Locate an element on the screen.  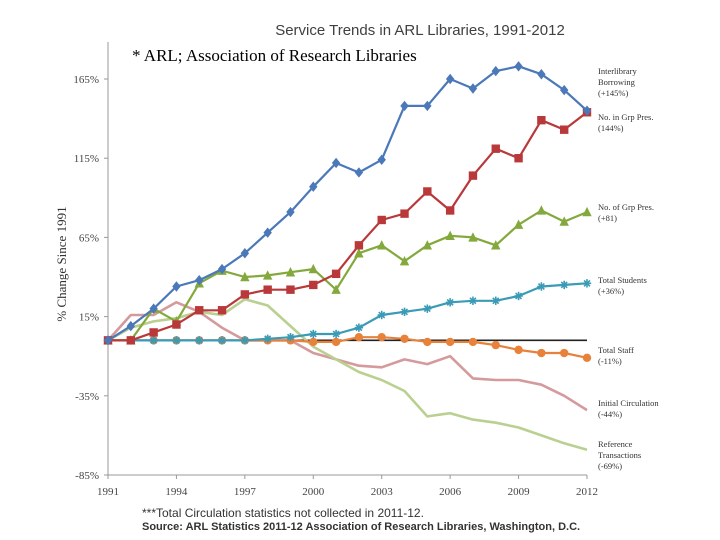
y-tick-label: 115% is located at coordinates (86, 159).